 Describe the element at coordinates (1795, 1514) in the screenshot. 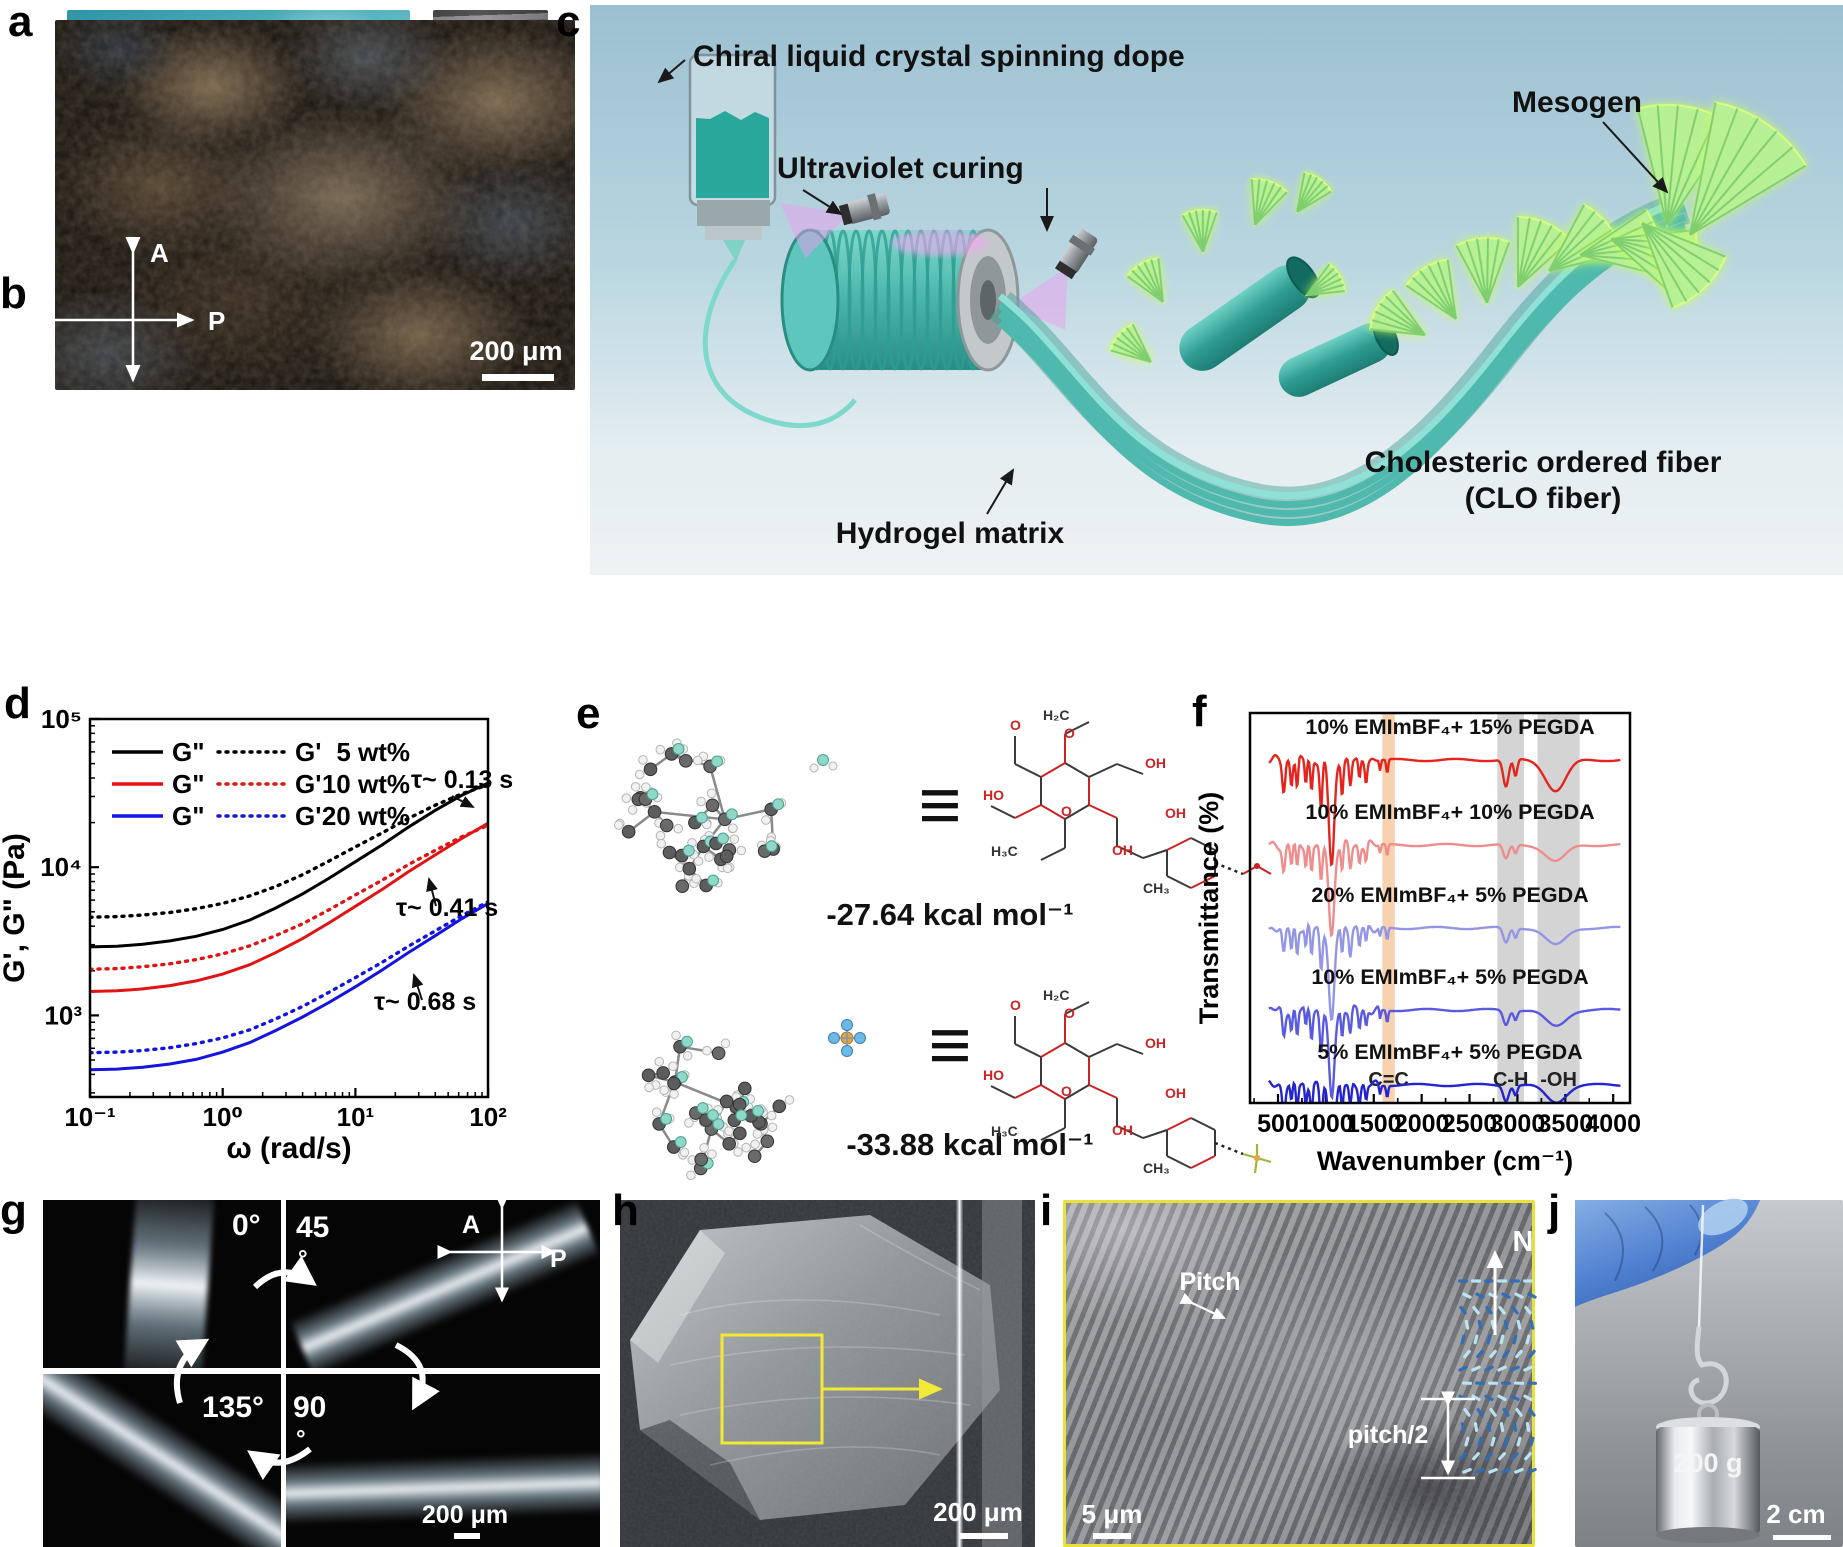

I see `scale-bar-label: 2 cm` at that location.